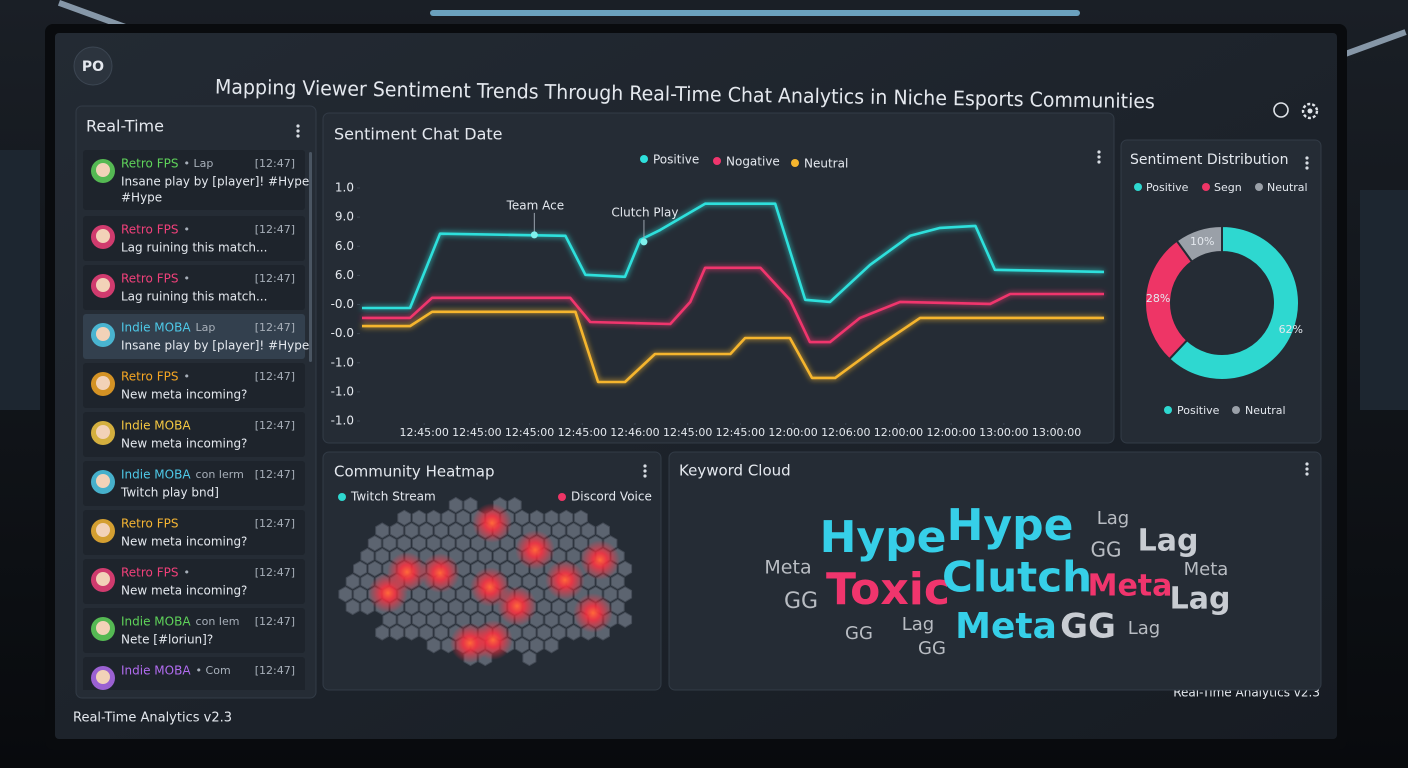 This screenshot has height=768, width=1408. I want to click on y-tick-label: -0.0, so click(342, 304).